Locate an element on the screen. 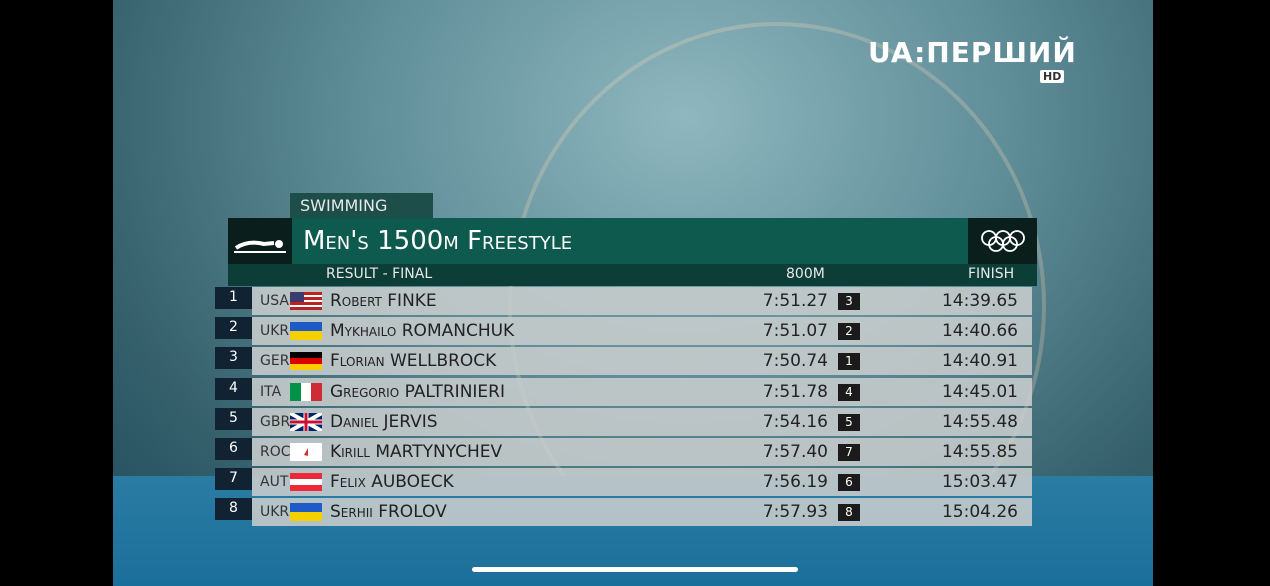  athlete-name: Serhii FROLOV is located at coordinates (388, 512).